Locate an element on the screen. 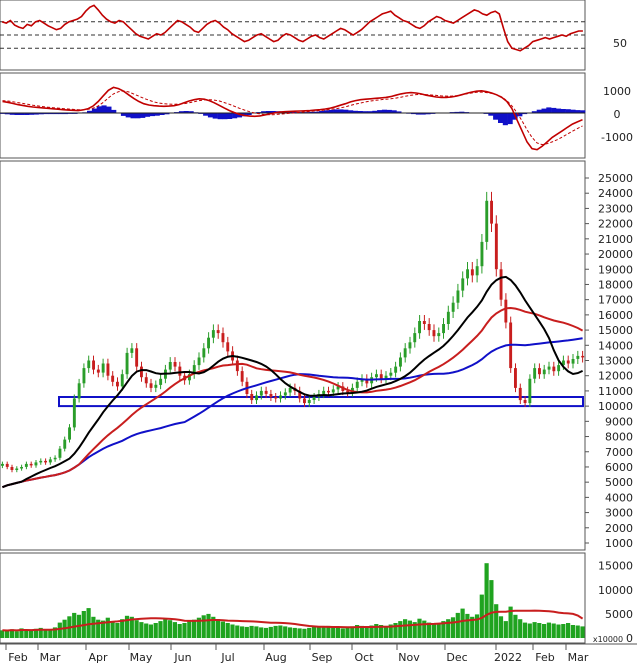 The image size is (637, 670). support-zone is located at coordinates (321, 402).